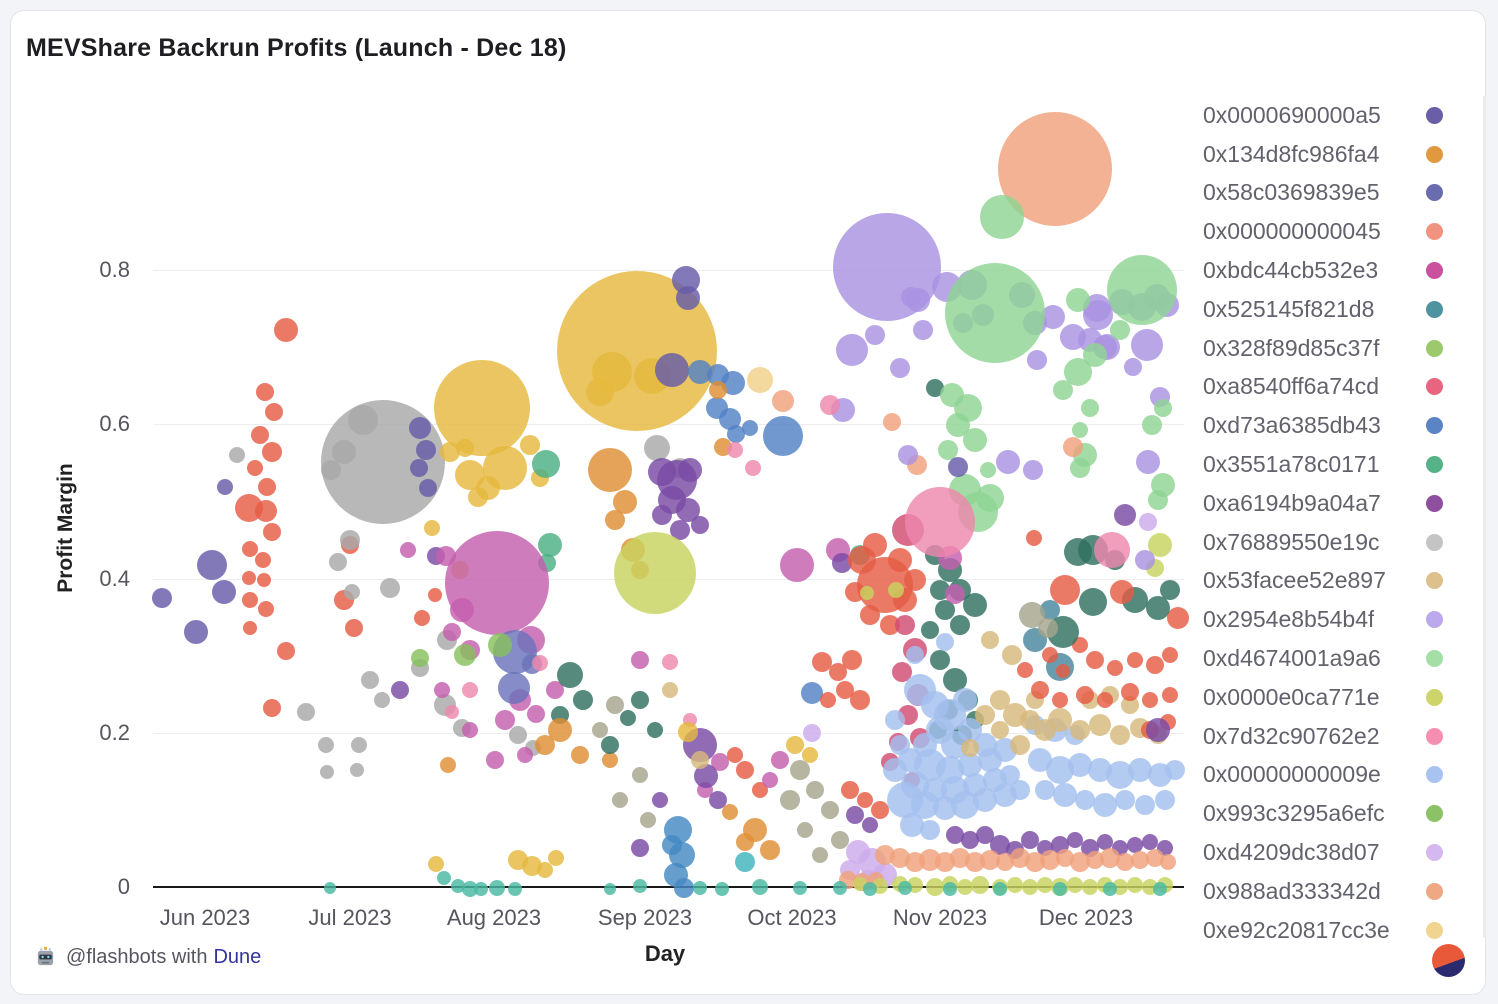 The height and width of the screenshot is (1004, 1498). What do you see at coordinates (1334, 348) in the screenshot?
I see `legend-item: 0x328f89d85c37f` at bounding box center [1334, 348].